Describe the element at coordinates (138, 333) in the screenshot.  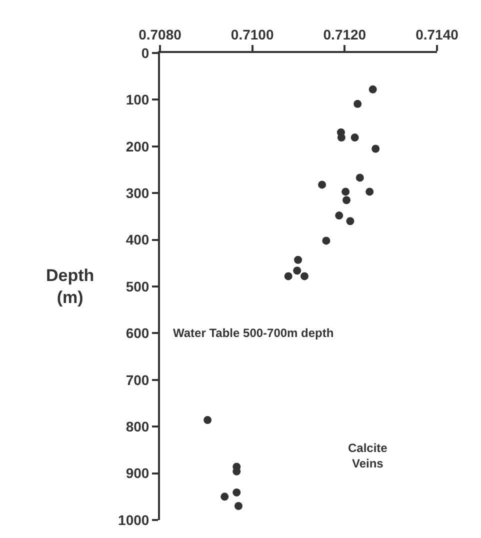
I see `y-tick-label: 600` at that location.